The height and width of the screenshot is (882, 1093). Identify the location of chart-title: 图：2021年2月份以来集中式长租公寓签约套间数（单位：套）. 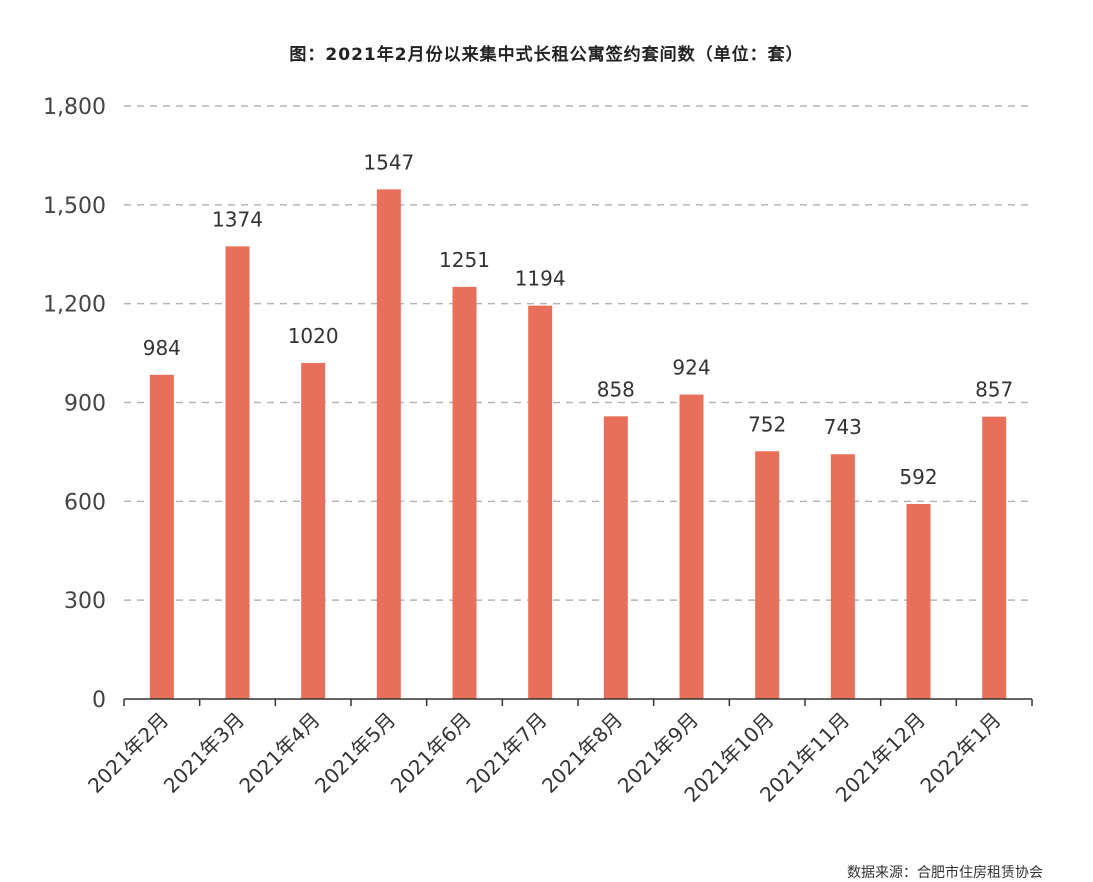
(546, 55).